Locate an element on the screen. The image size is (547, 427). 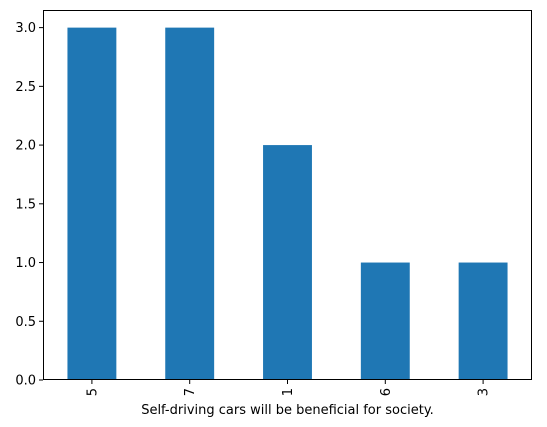
y-tick-label: 3.0 is located at coordinates (25, 28).